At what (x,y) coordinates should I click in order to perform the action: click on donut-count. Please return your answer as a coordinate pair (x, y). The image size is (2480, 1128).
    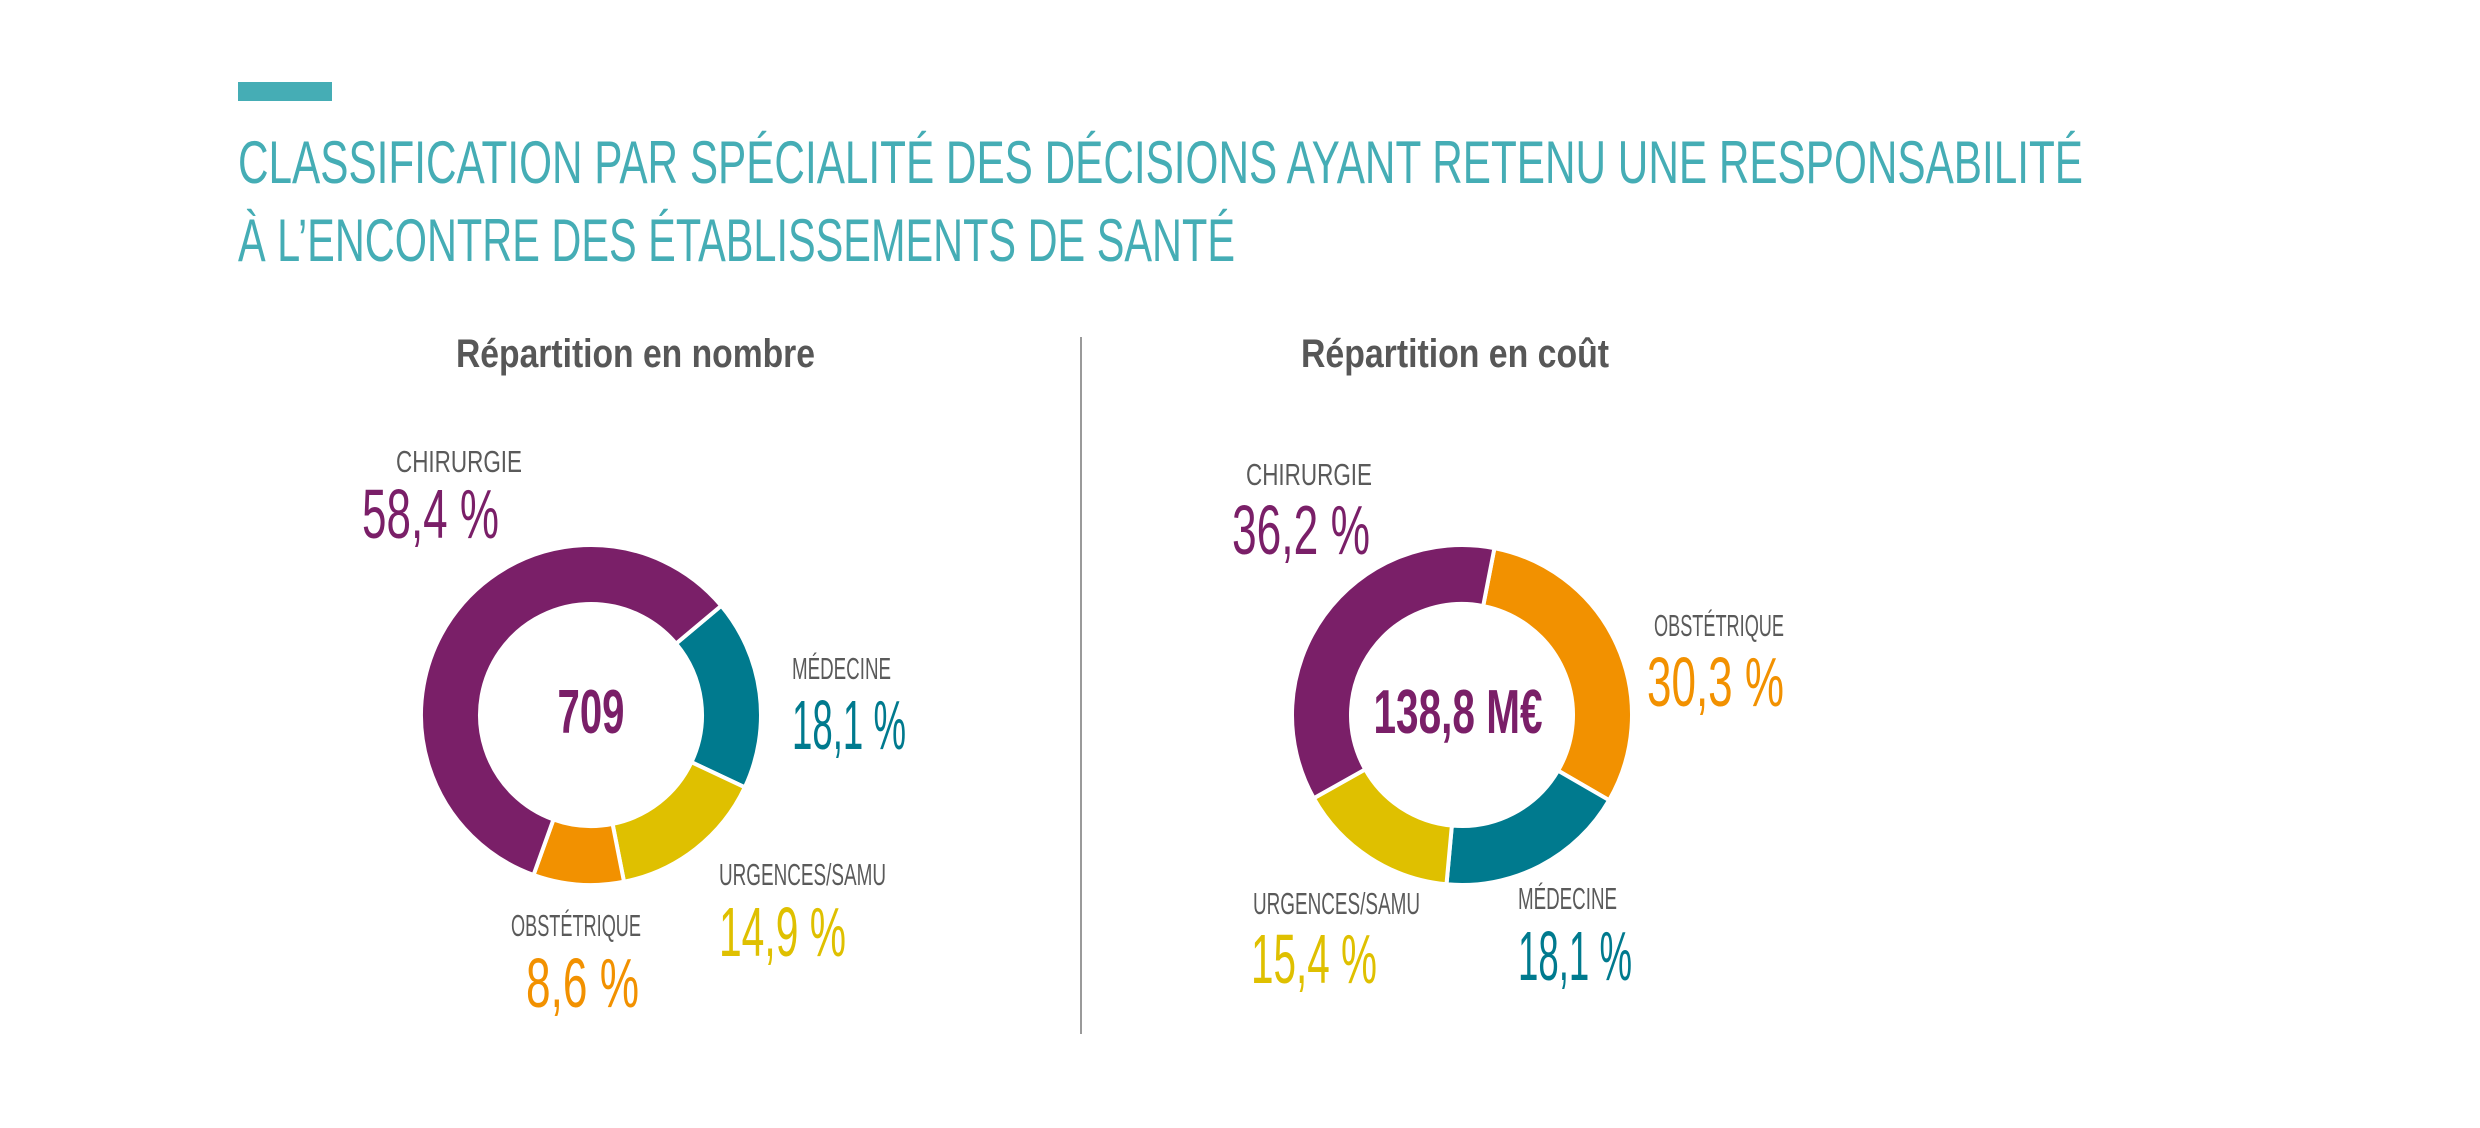
    Looking at the image, I should click on (591, 715).